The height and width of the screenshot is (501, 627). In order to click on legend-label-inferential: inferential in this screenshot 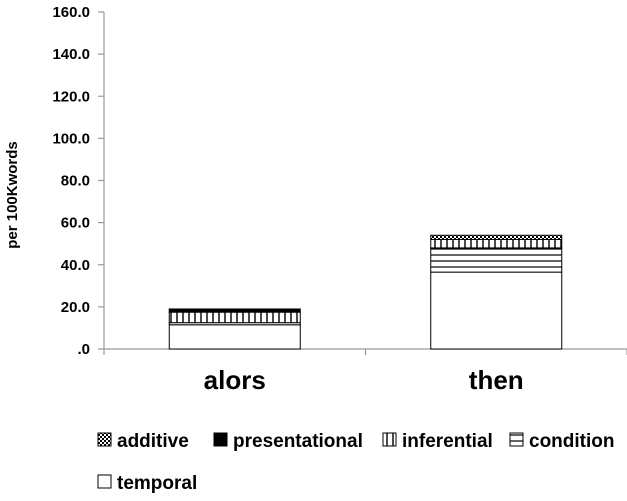, I will do `click(447, 441)`.